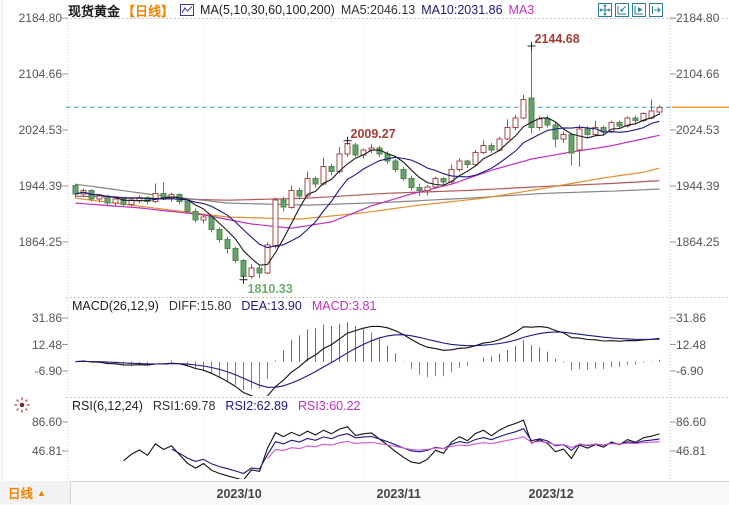  What do you see at coordinates (639, 10) in the screenshot?
I see `axis-play-icon` at bounding box center [639, 10].